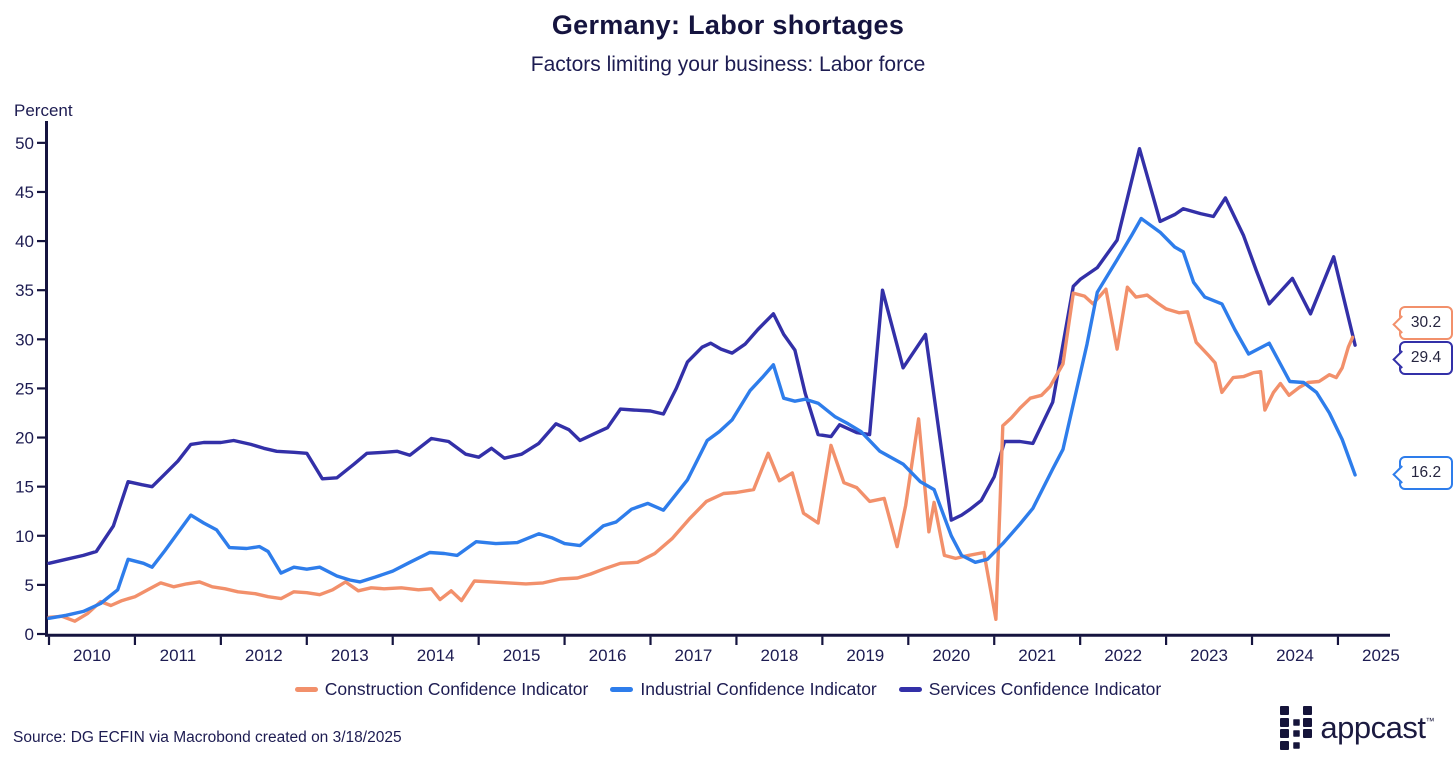 The height and width of the screenshot is (761, 1456). Describe the element at coordinates (29, 634) in the screenshot. I see `y-axis-tick-label: 0` at that location.